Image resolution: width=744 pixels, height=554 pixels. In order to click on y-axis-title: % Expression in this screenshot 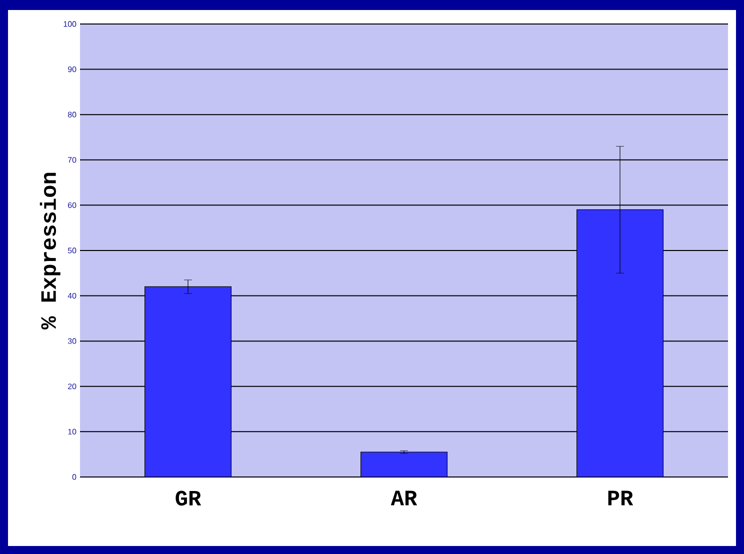, I will do `click(50, 251)`.